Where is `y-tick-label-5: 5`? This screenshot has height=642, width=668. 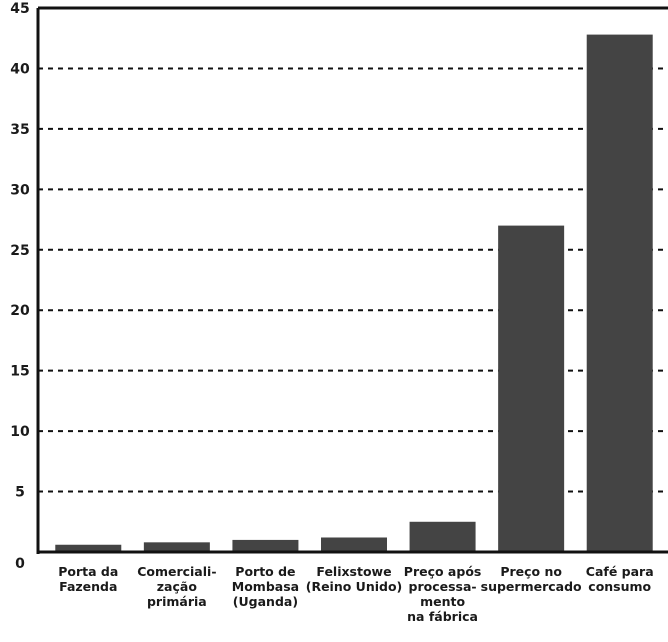
y-tick-label-5: 5 is located at coordinates (20, 493).